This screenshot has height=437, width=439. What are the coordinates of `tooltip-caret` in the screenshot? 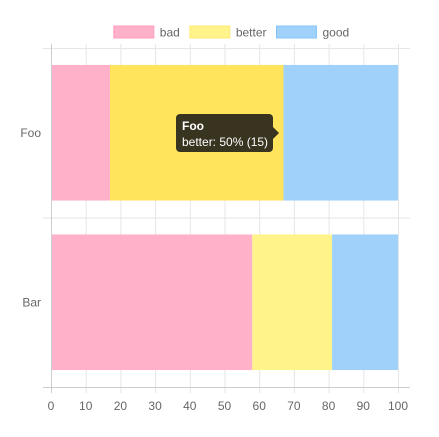 It's located at (276, 133).